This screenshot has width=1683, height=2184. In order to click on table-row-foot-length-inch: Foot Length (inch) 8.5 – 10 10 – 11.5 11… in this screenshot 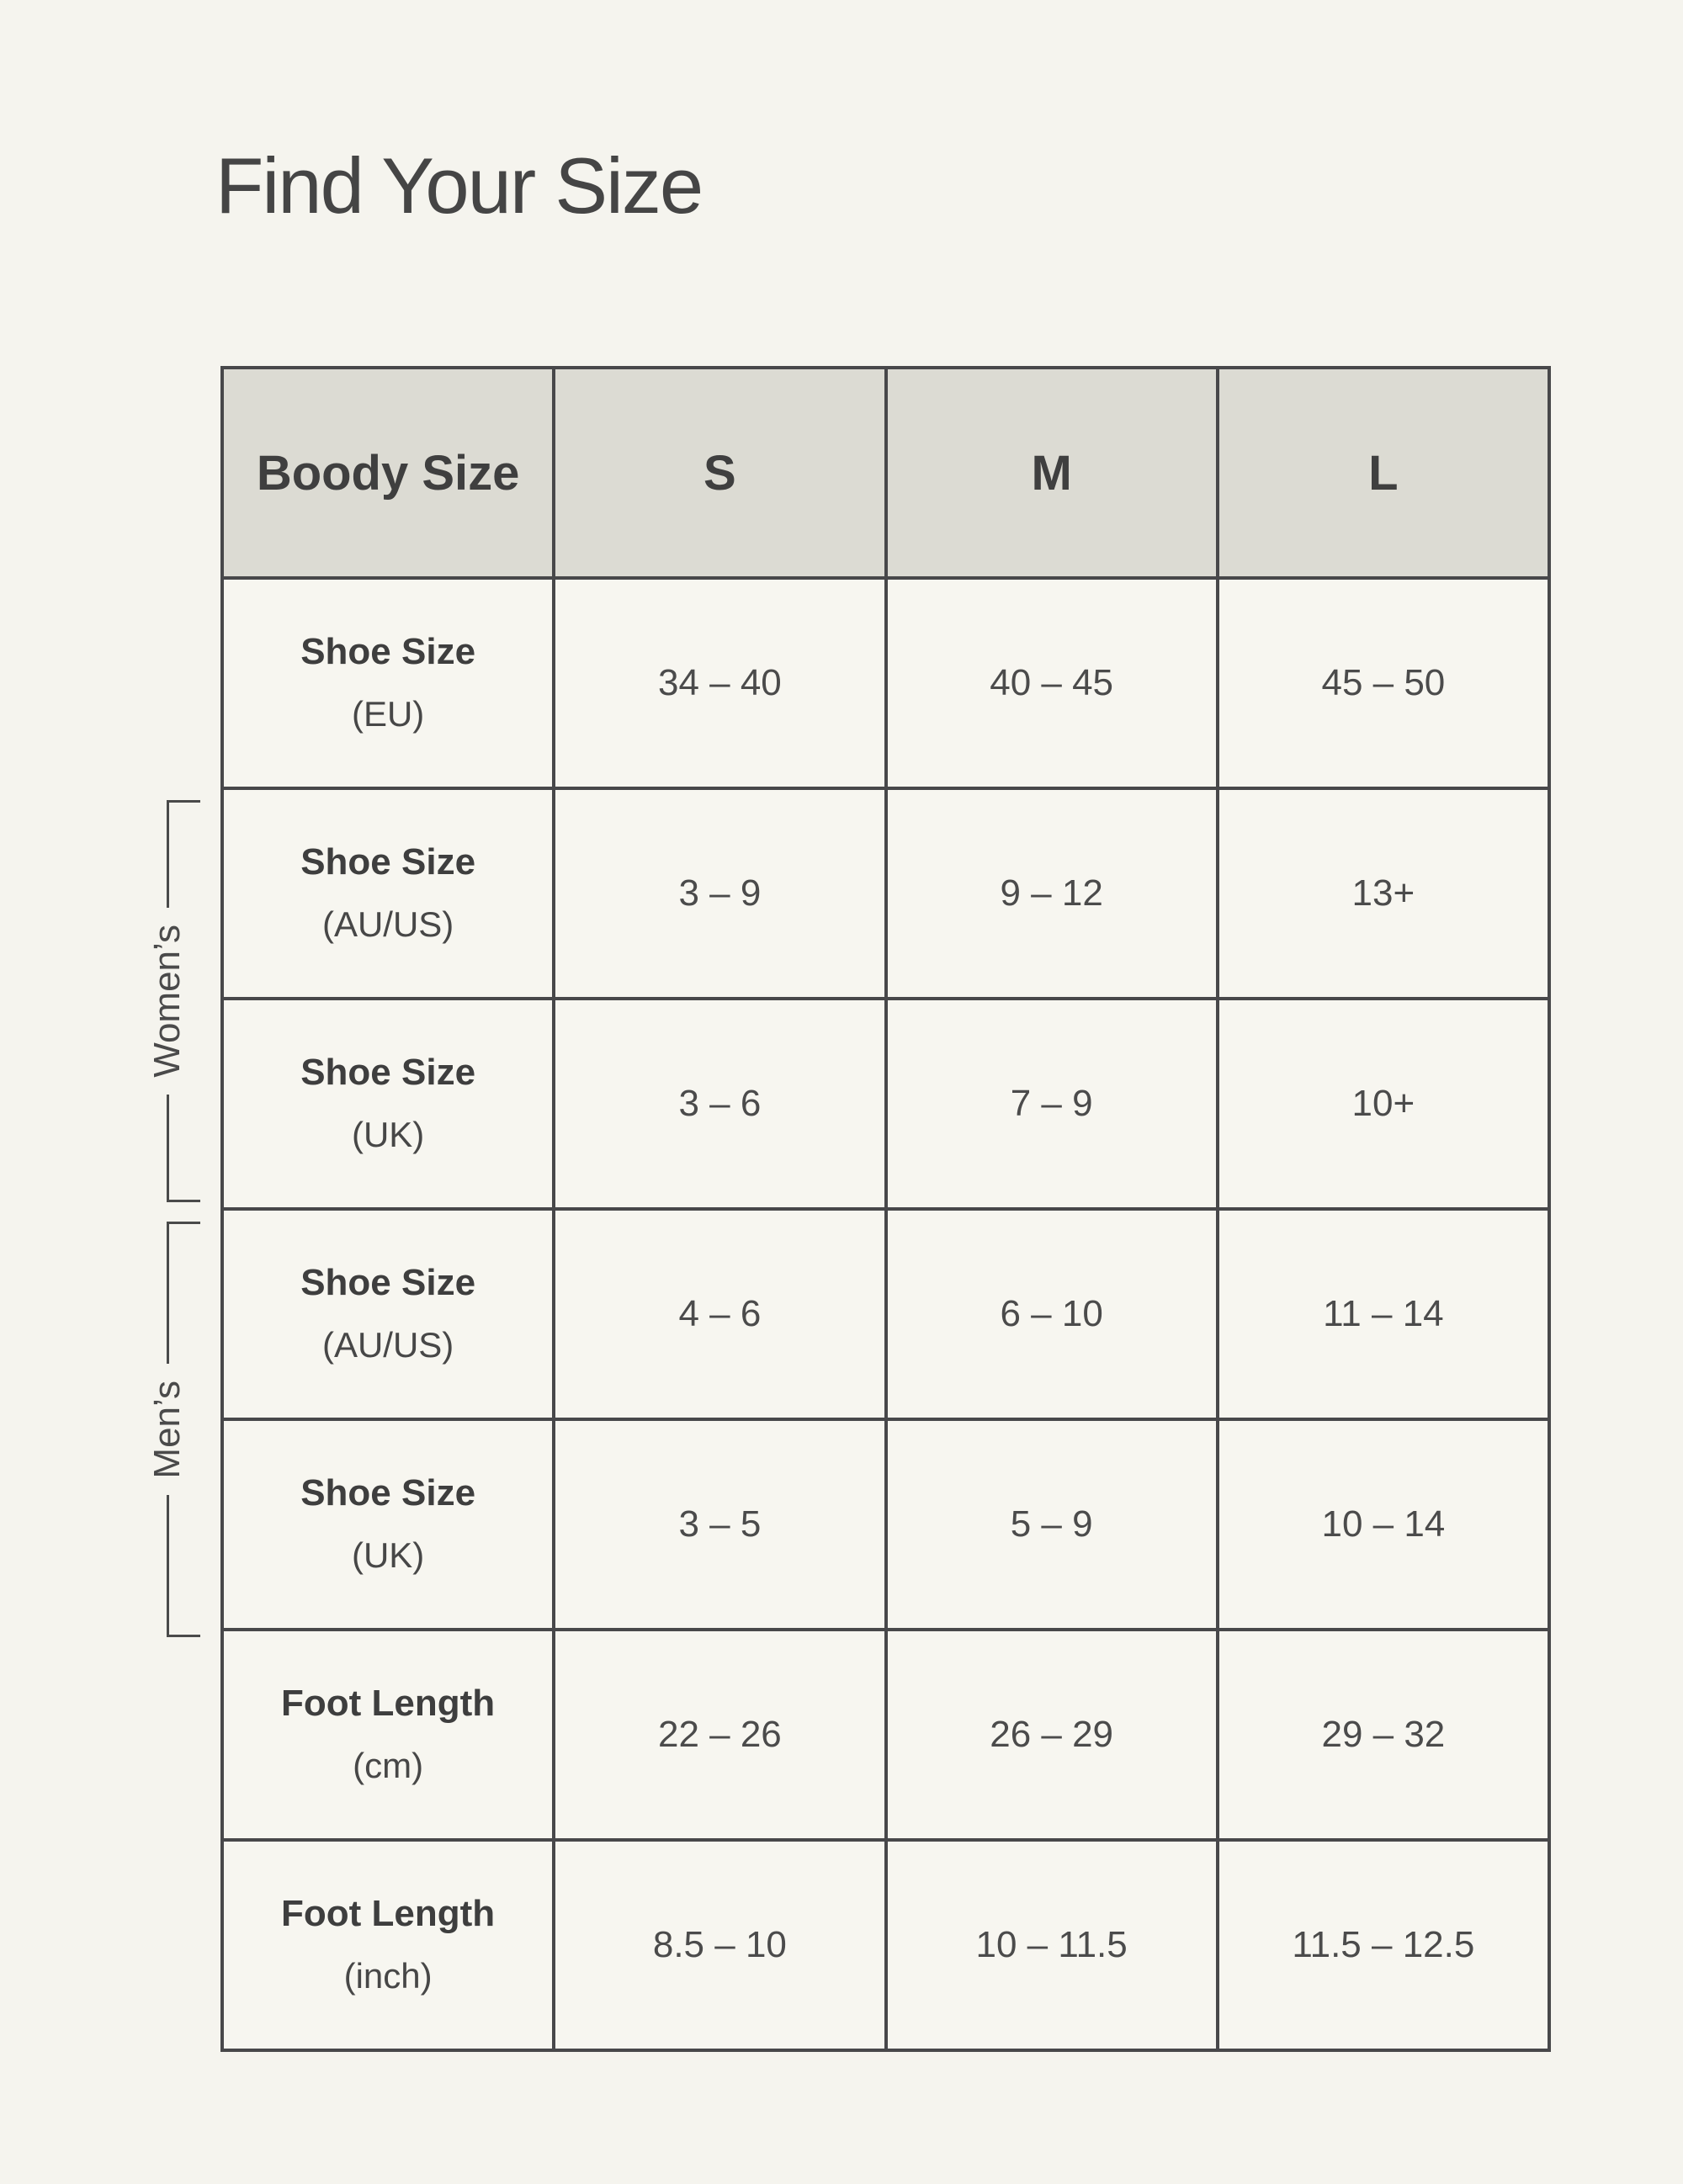, I will do `click(886, 1945)`.